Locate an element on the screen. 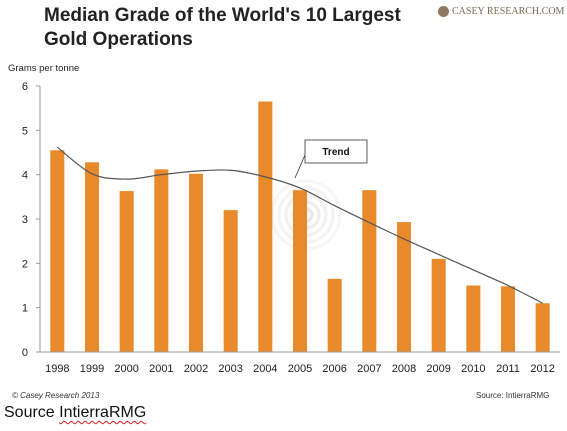 Image resolution: width=567 pixels, height=431 pixels. bar-2008 is located at coordinates (404, 287).